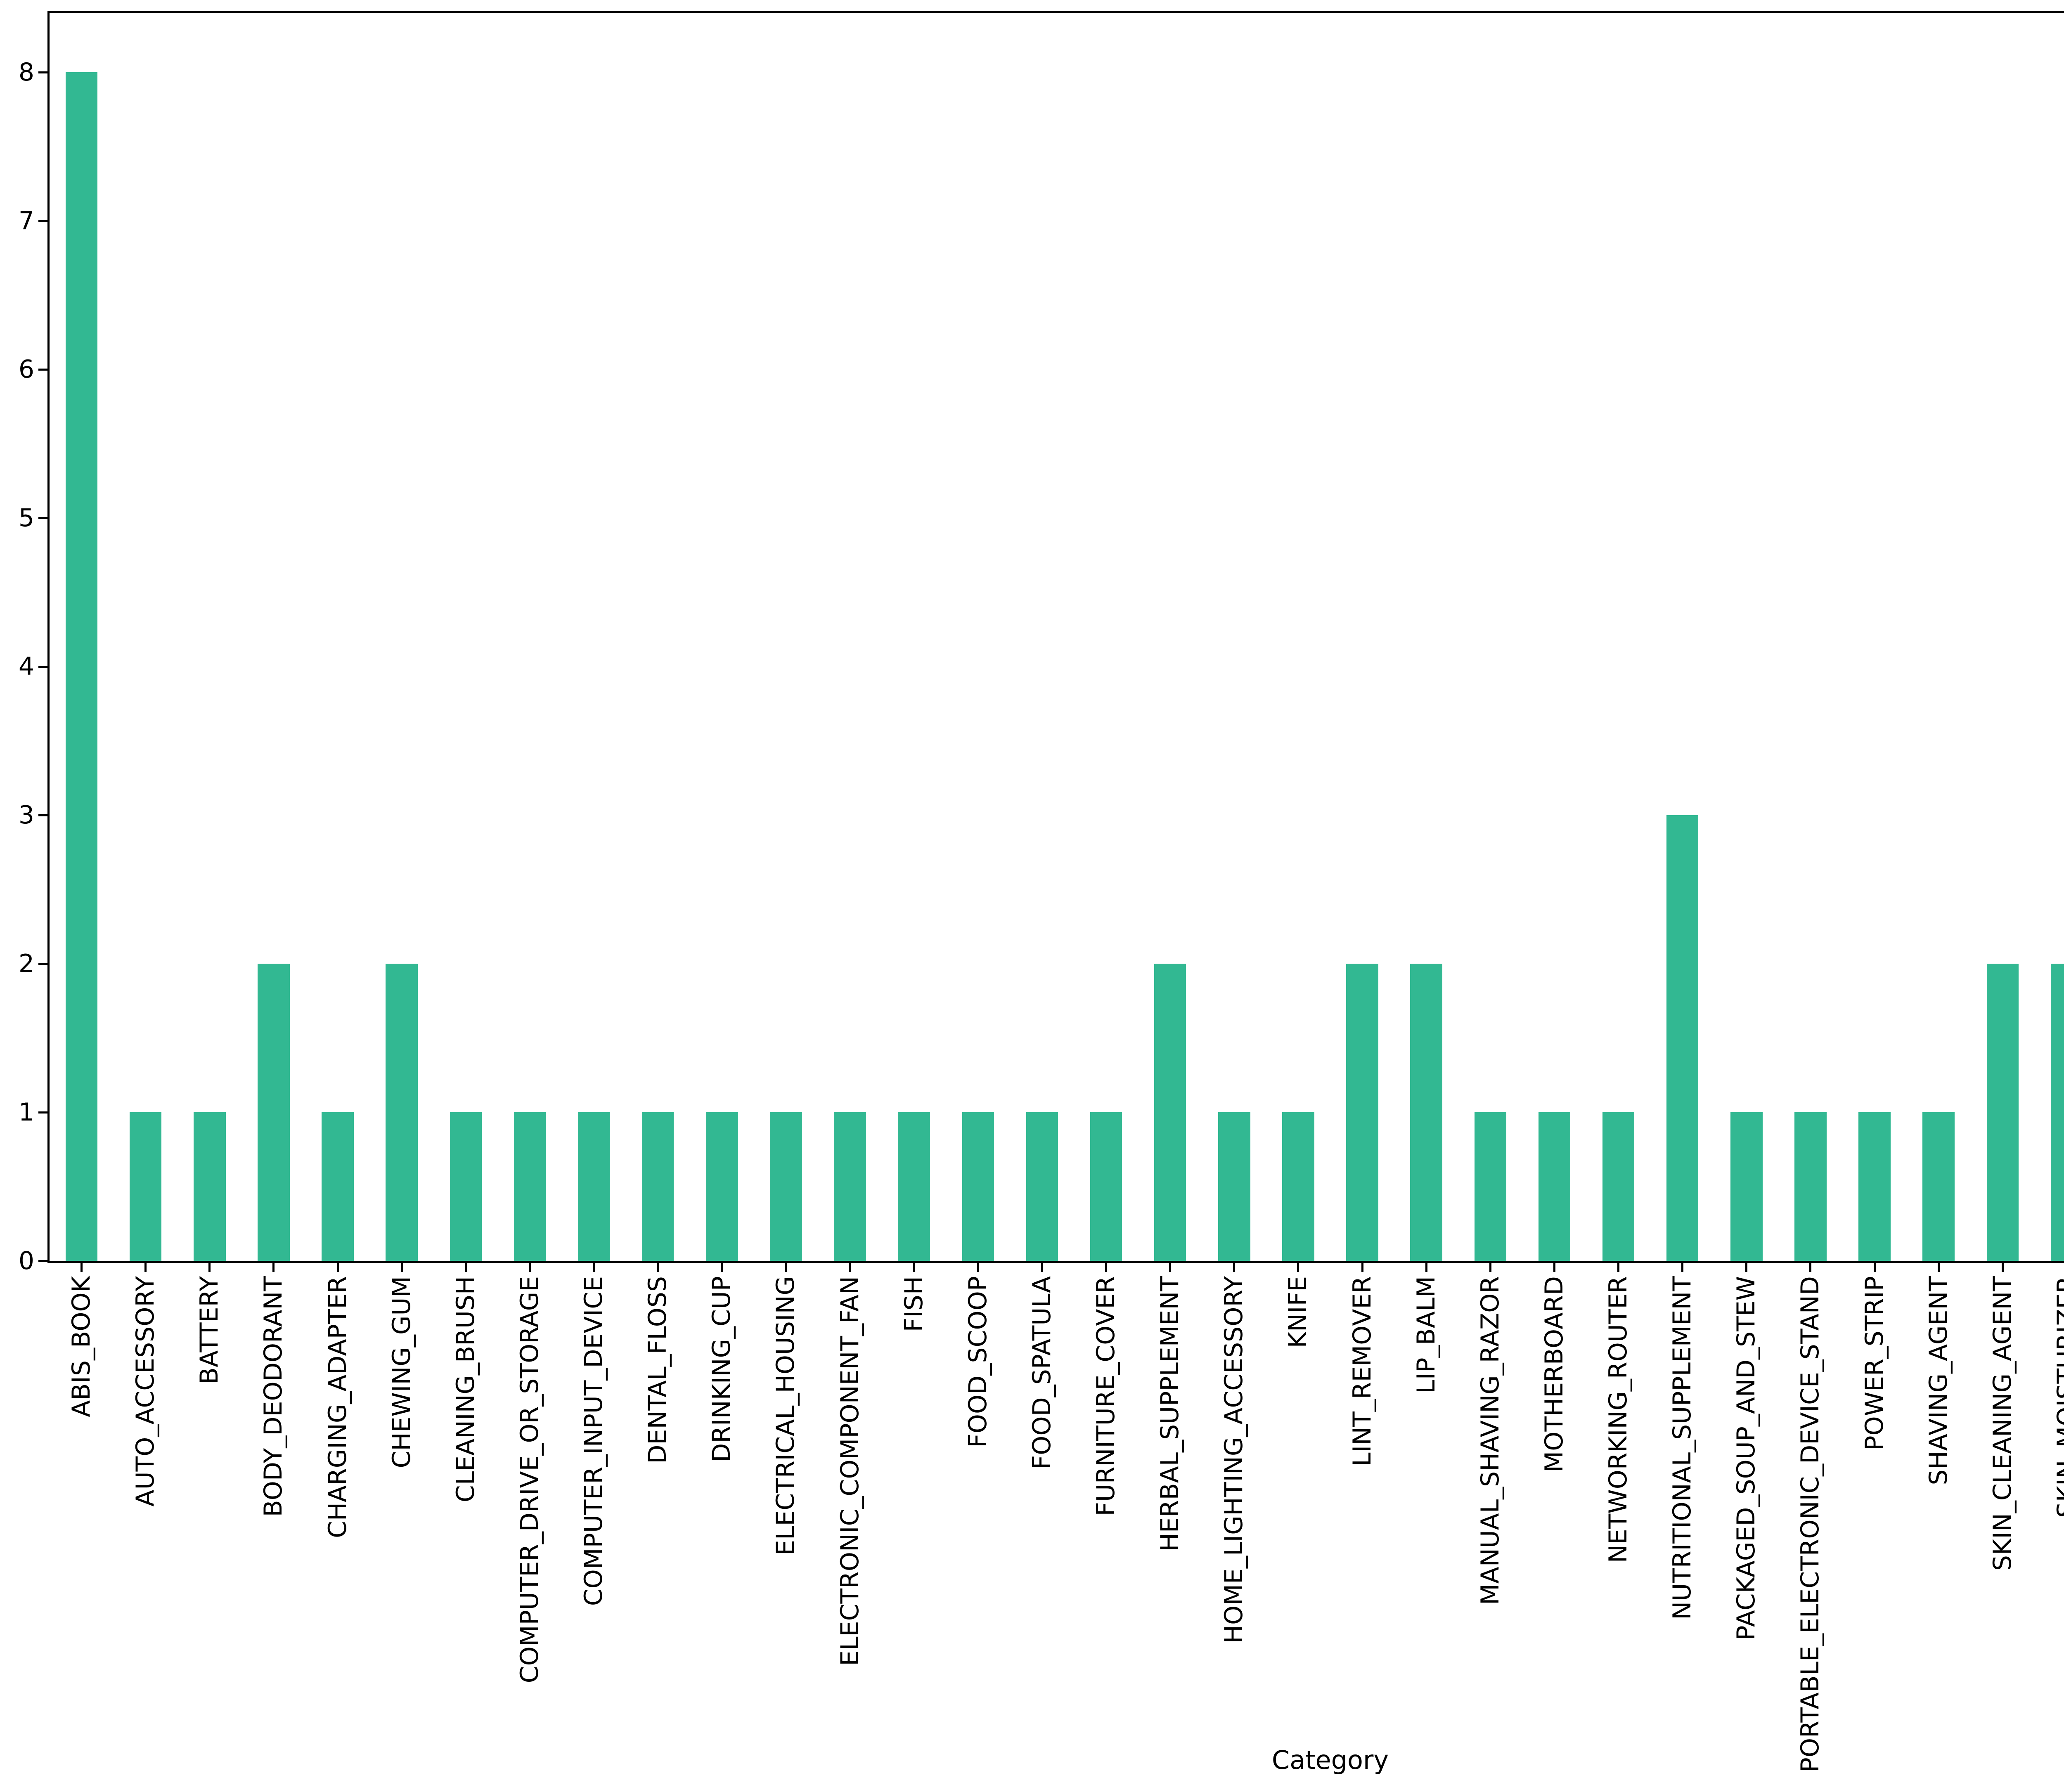 The width and height of the screenshot is (2064, 1792). Describe the element at coordinates (1298, 1312) in the screenshot. I see `x-tick-label: KNIFE` at that location.